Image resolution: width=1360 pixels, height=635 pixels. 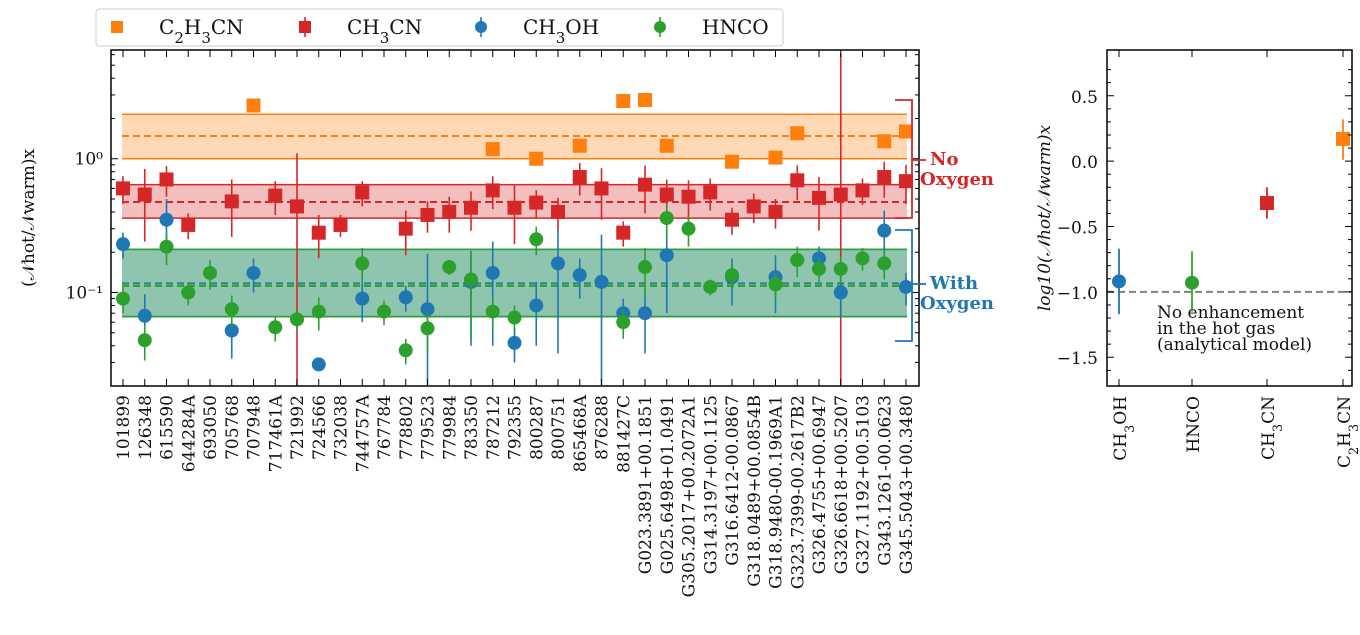 What do you see at coordinates (755, 491) in the screenshot?
I see `x-tick-label: G318.0489+00.0854B` at bounding box center [755, 491].